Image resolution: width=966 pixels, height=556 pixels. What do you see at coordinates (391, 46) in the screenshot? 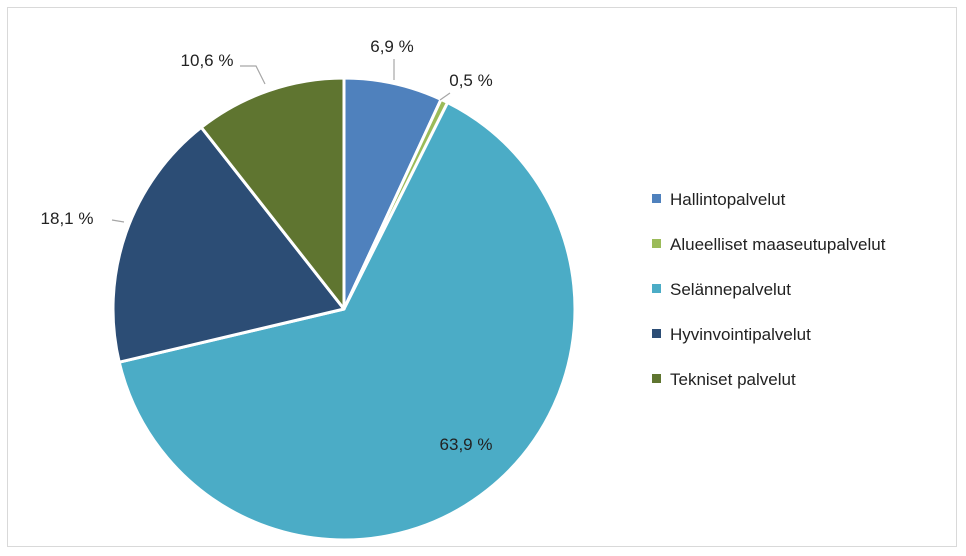
I see `data-label-1: 6,9 %` at bounding box center [391, 46].